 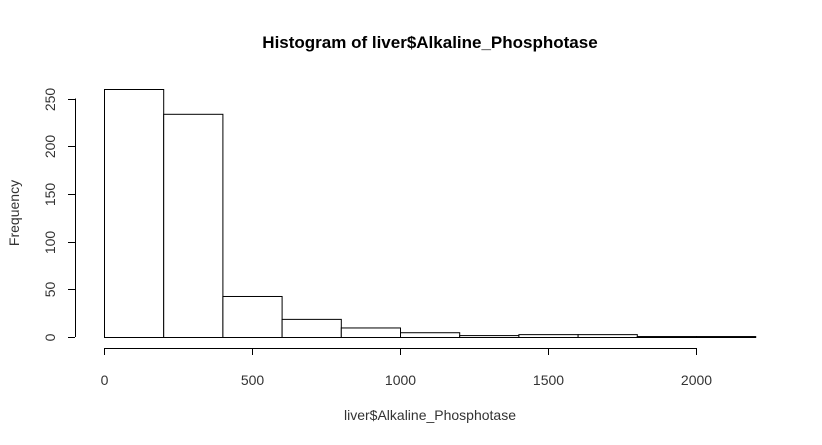 What do you see at coordinates (548, 380) in the screenshot?
I see `x-tick-label-3: 1500` at bounding box center [548, 380].